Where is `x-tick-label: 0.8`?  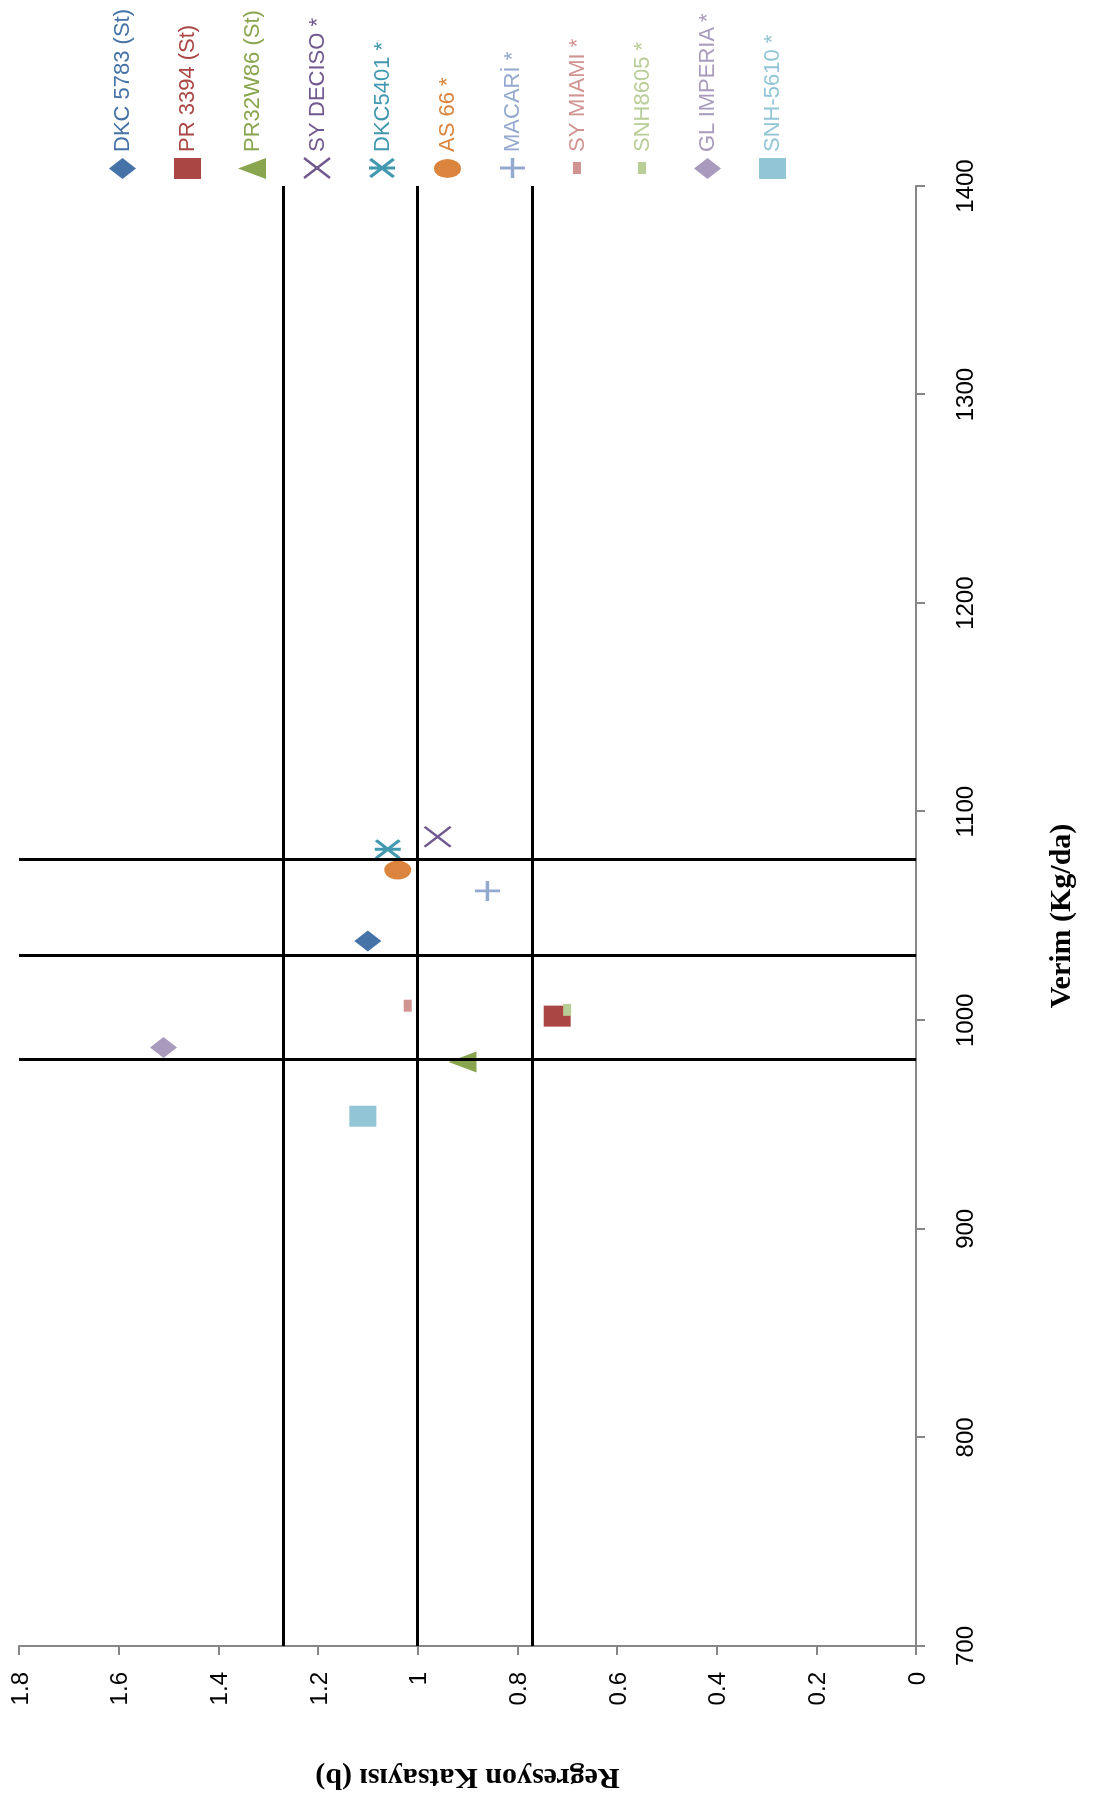
x-tick-label: 0.8 is located at coordinates (517, 1689).